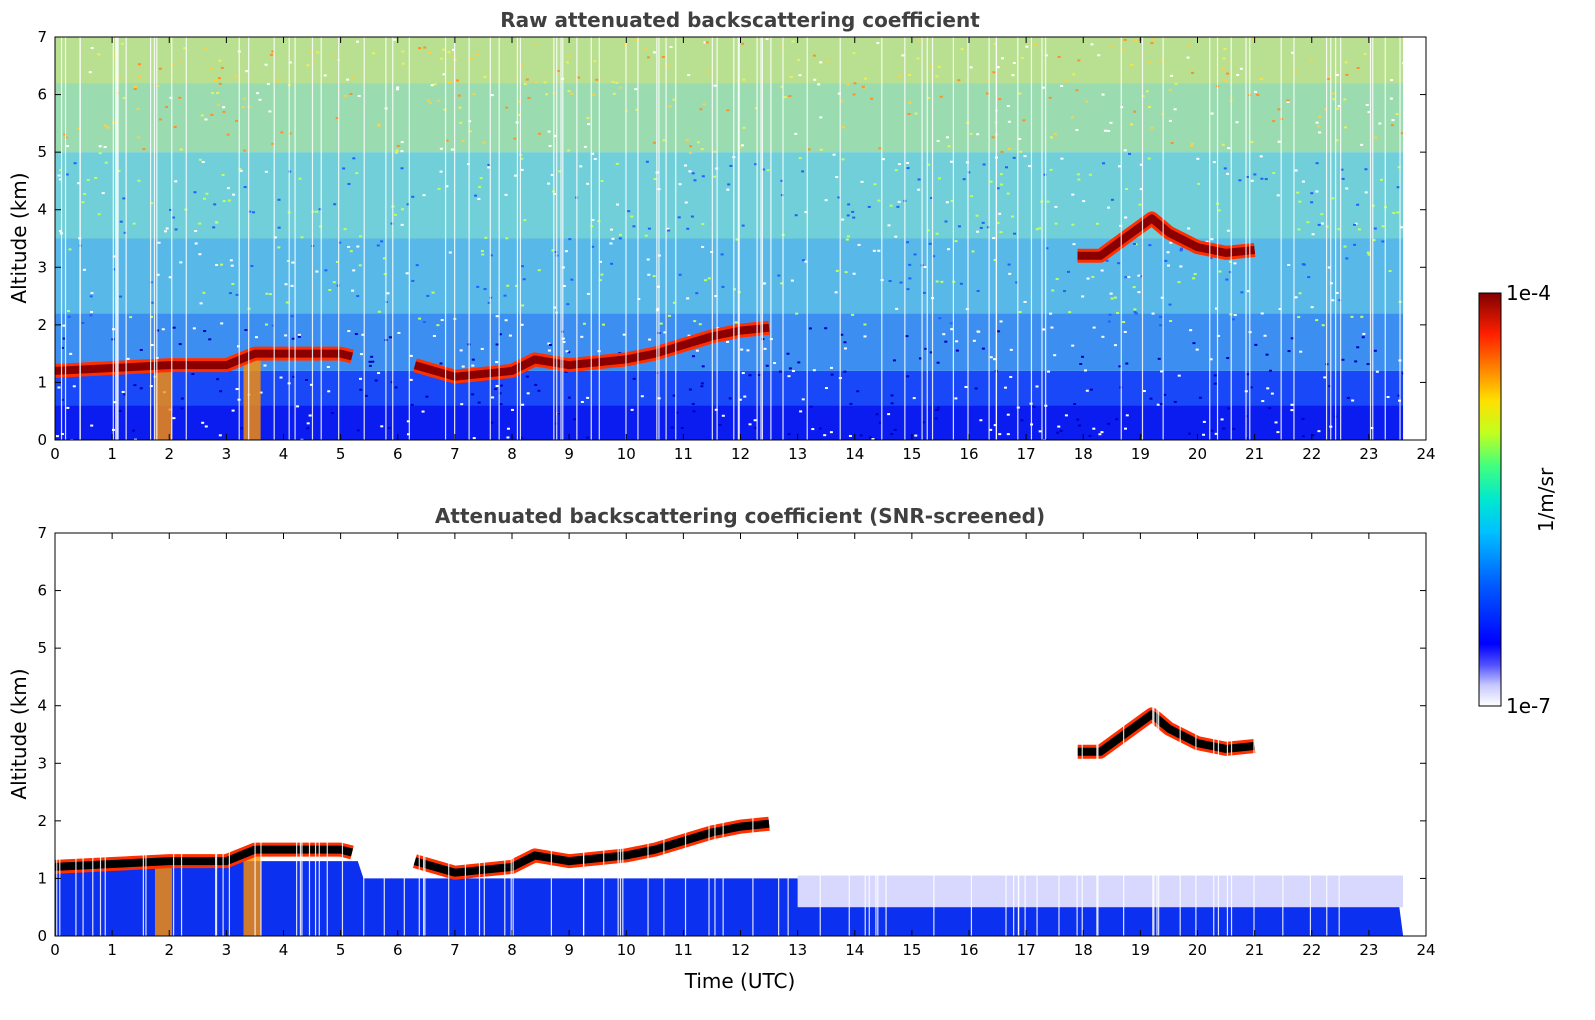  What do you see at coordinates (591, 848) in the screenshot?
I see `cloud-layer-core` at bounding box center [591, 848].